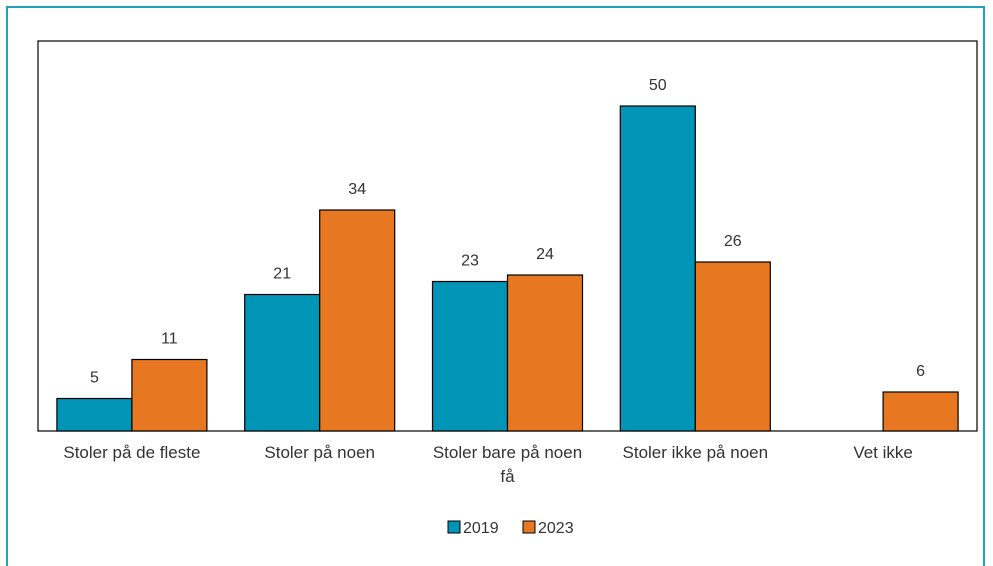 This screenshot has width=993, height=566. I want to click on data-label-2023-4: 6, so click(920, 371).